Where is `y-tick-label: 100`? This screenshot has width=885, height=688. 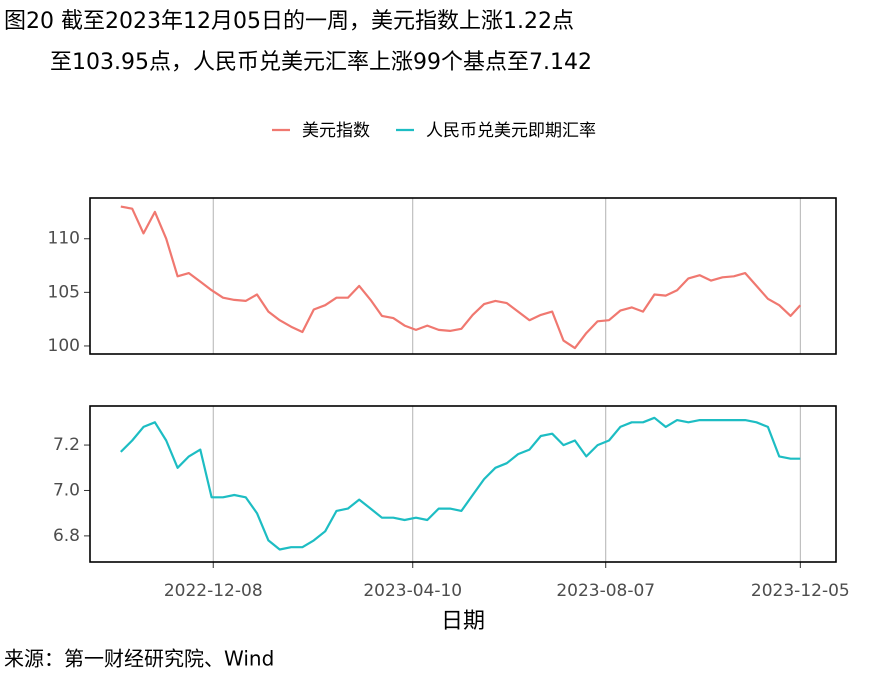 y-tick-label: 100 is located at coordinates (64, 346).